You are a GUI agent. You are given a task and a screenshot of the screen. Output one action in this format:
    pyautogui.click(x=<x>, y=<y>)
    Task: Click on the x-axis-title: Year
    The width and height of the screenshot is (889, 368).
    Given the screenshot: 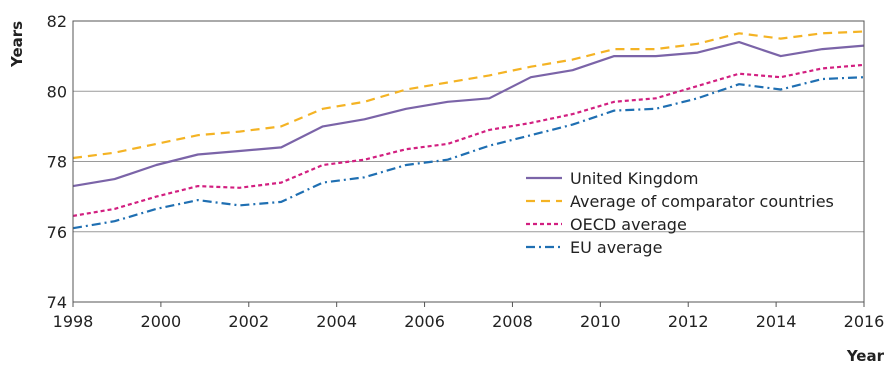 What is the action you would take?
    pyautogui.click(x=865, y=356)
    